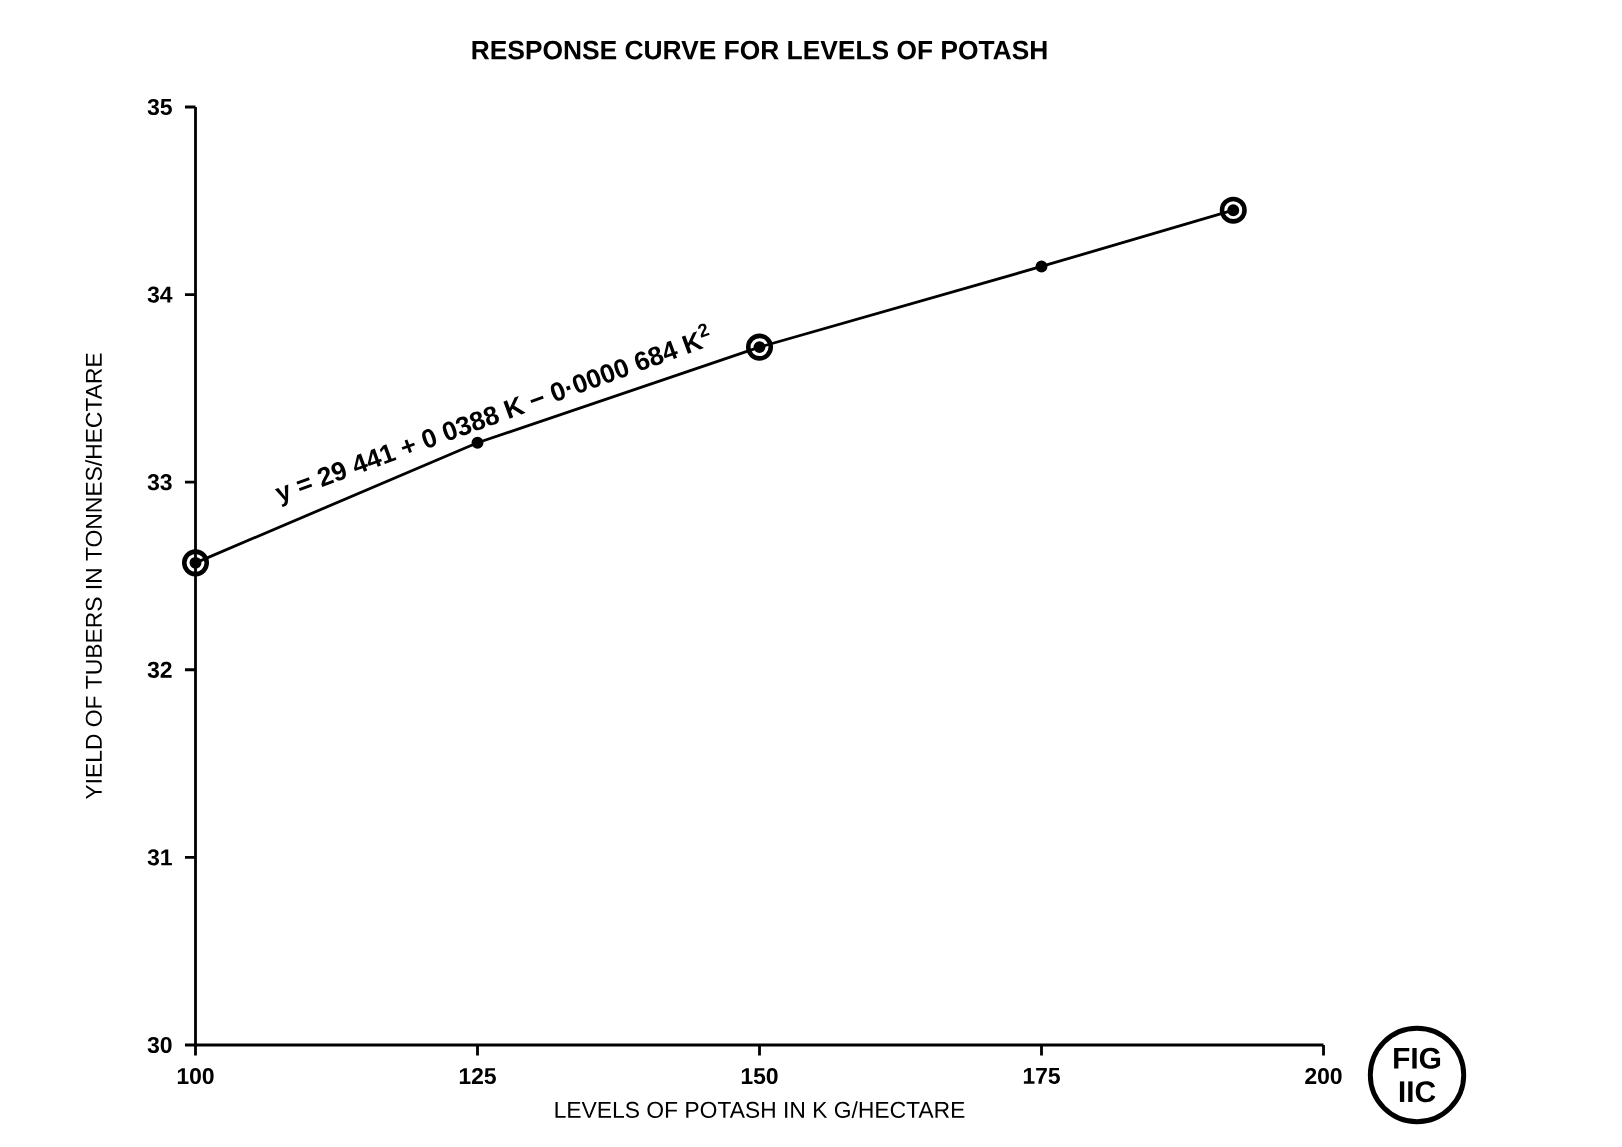 This screenshot has height=1147, width=1622. I want to click on chart-title: RESPONSE CURVE FOR LEVELS OF POTASH, so click(759, 50).